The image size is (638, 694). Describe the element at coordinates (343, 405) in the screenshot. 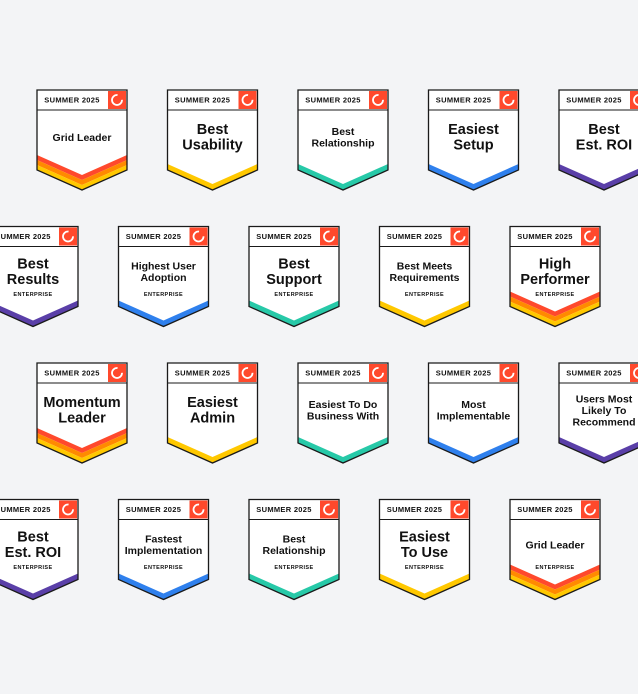

I see `badge-title: Easiest To Do` at that location.